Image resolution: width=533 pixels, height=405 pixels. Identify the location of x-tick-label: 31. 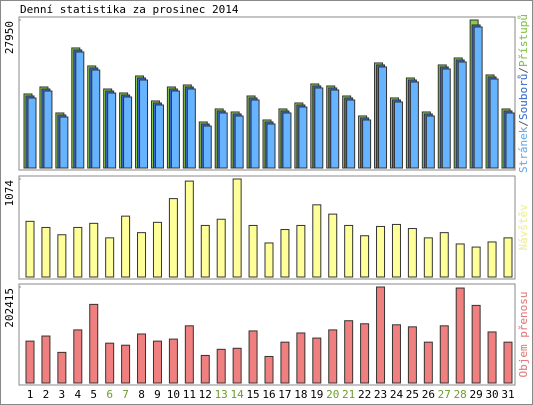
(507, 394).